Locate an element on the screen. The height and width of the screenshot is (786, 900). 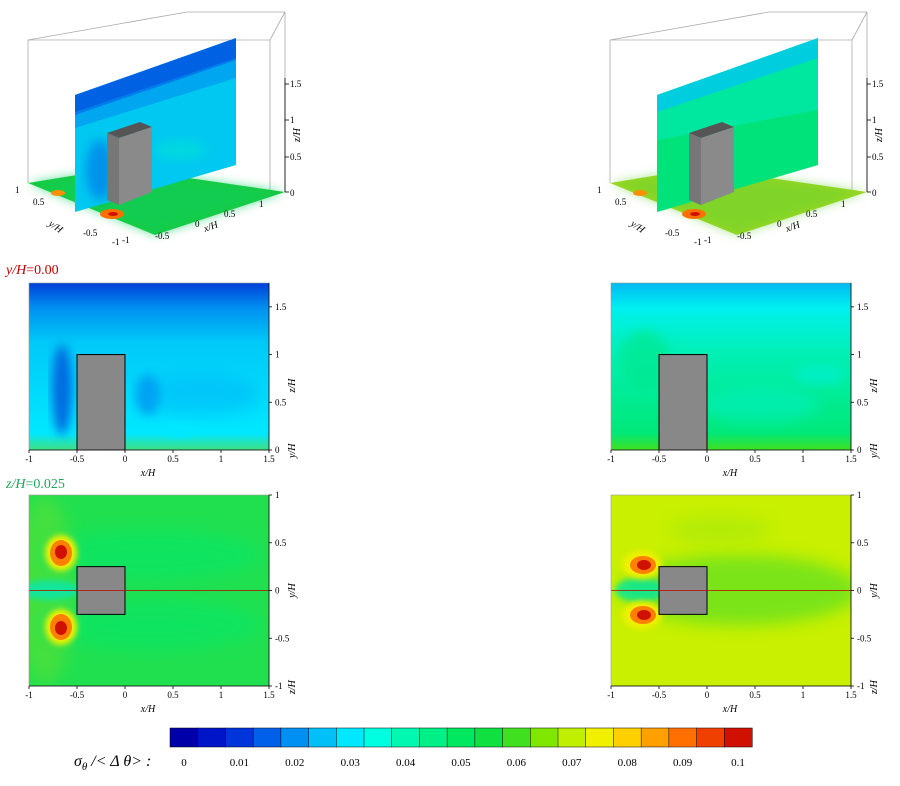
colorbar-tick-label: 0 is located at coordinates (184, 763).